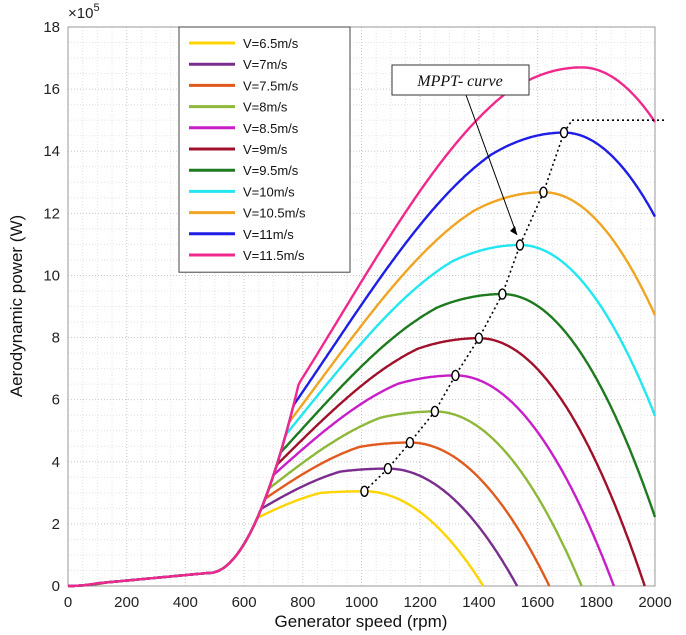  I want to click on y-multiplier-label: ×10⁵, so click(84, 12).